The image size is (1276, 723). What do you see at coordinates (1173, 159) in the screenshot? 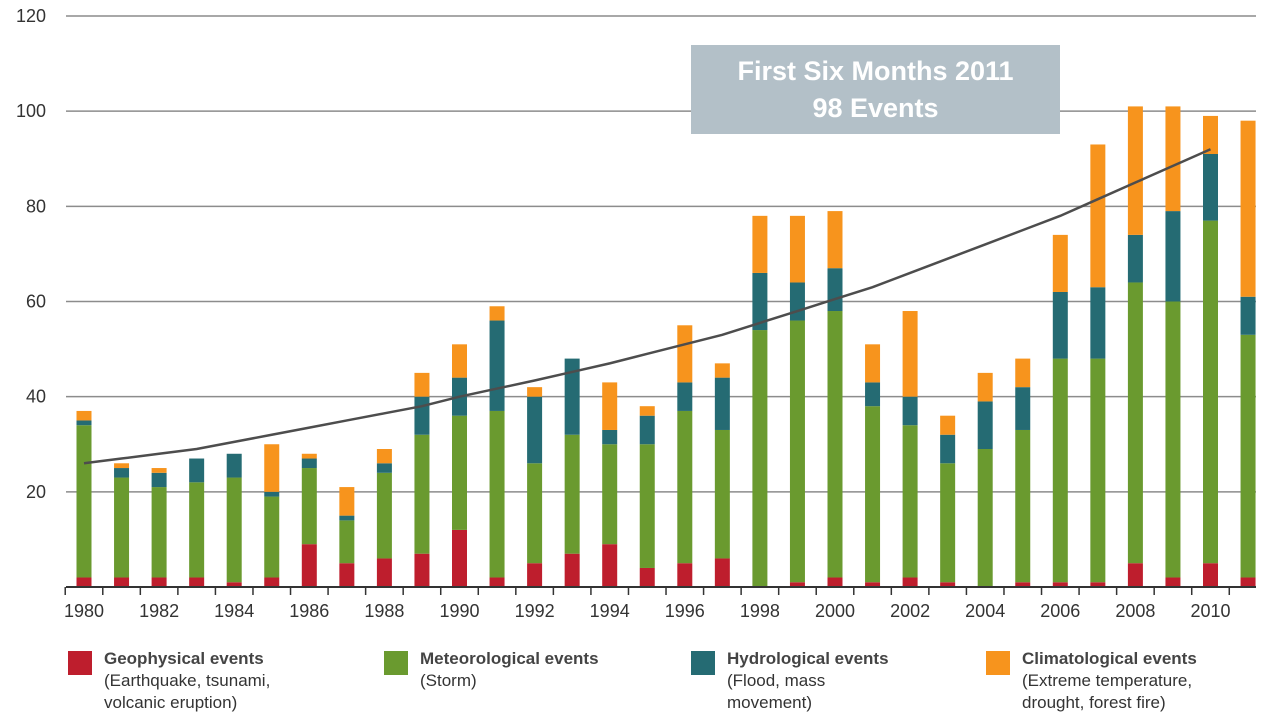
I see `bar-climatological-2009` at bounding box center [1173, 159].